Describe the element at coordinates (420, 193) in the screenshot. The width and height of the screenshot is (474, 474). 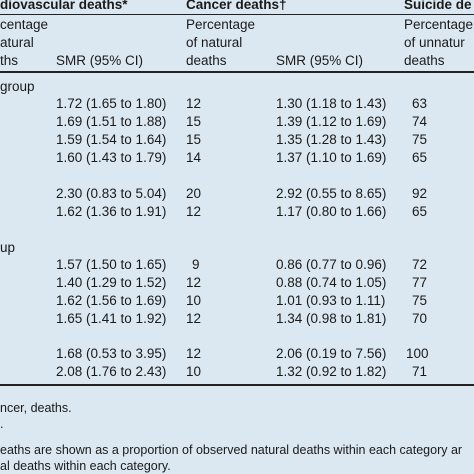
I see `suicide-pct-cell: 92` at that location.